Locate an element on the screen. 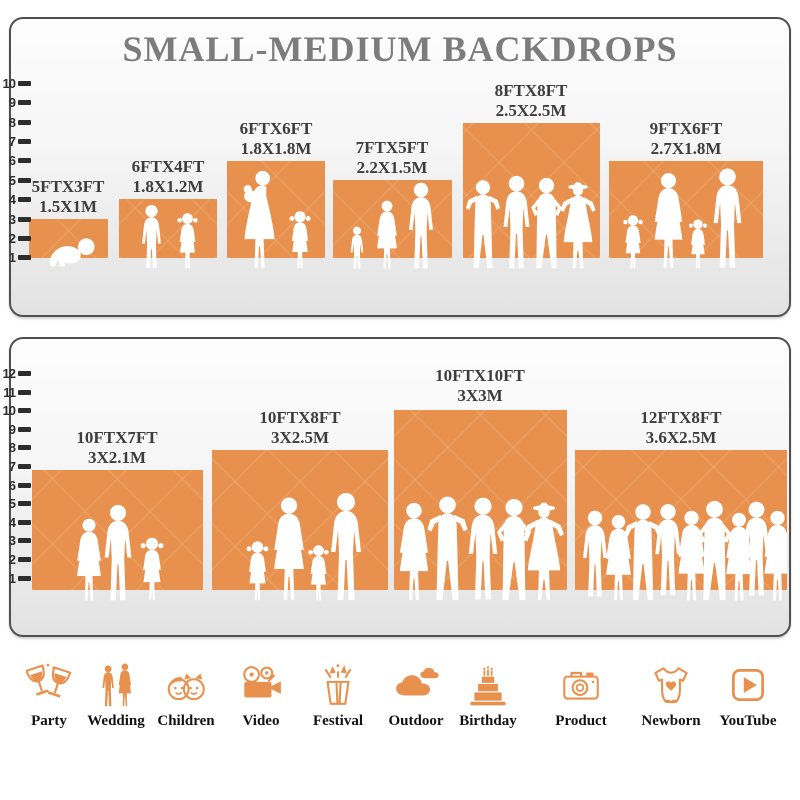 The width and height of the screenshot is (800, 800). category-label: Newborn is located at coordinates (671, 721).